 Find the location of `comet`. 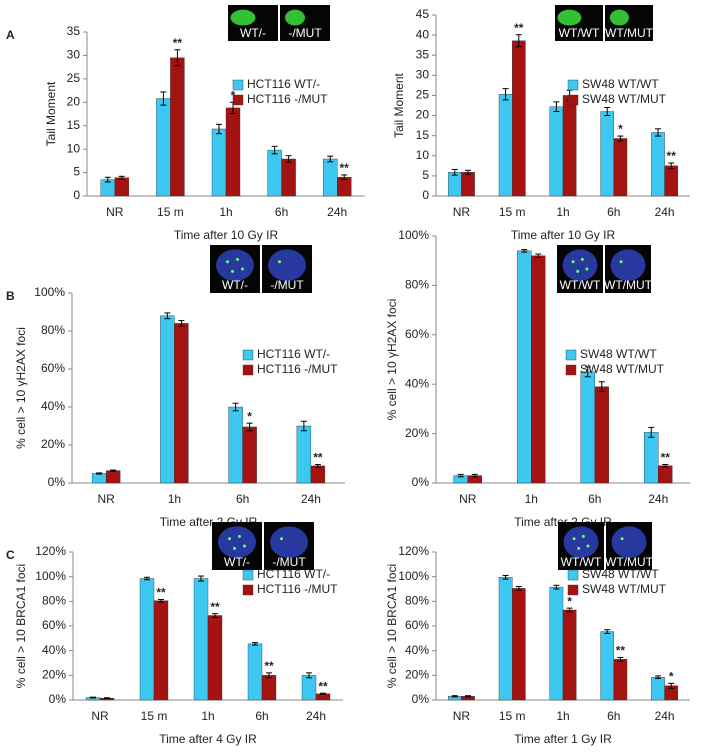

comet is located at coordinates (243, 17).